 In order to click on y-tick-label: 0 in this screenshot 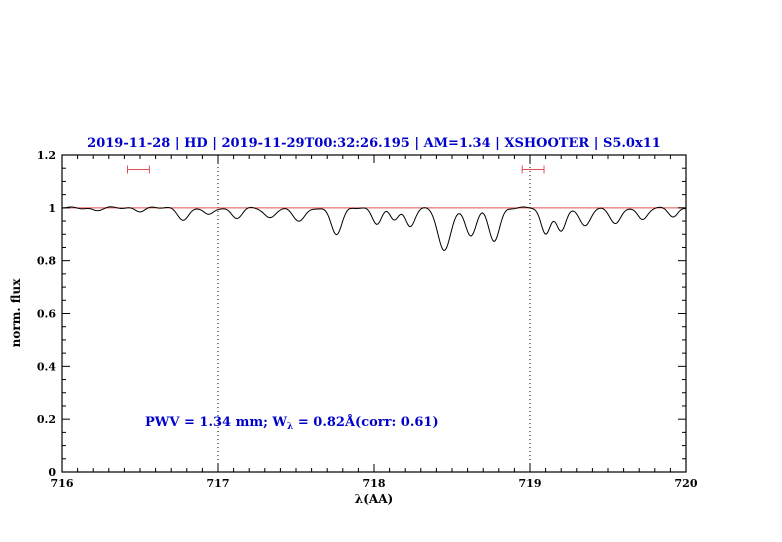, I will do `click(52, 472)`.